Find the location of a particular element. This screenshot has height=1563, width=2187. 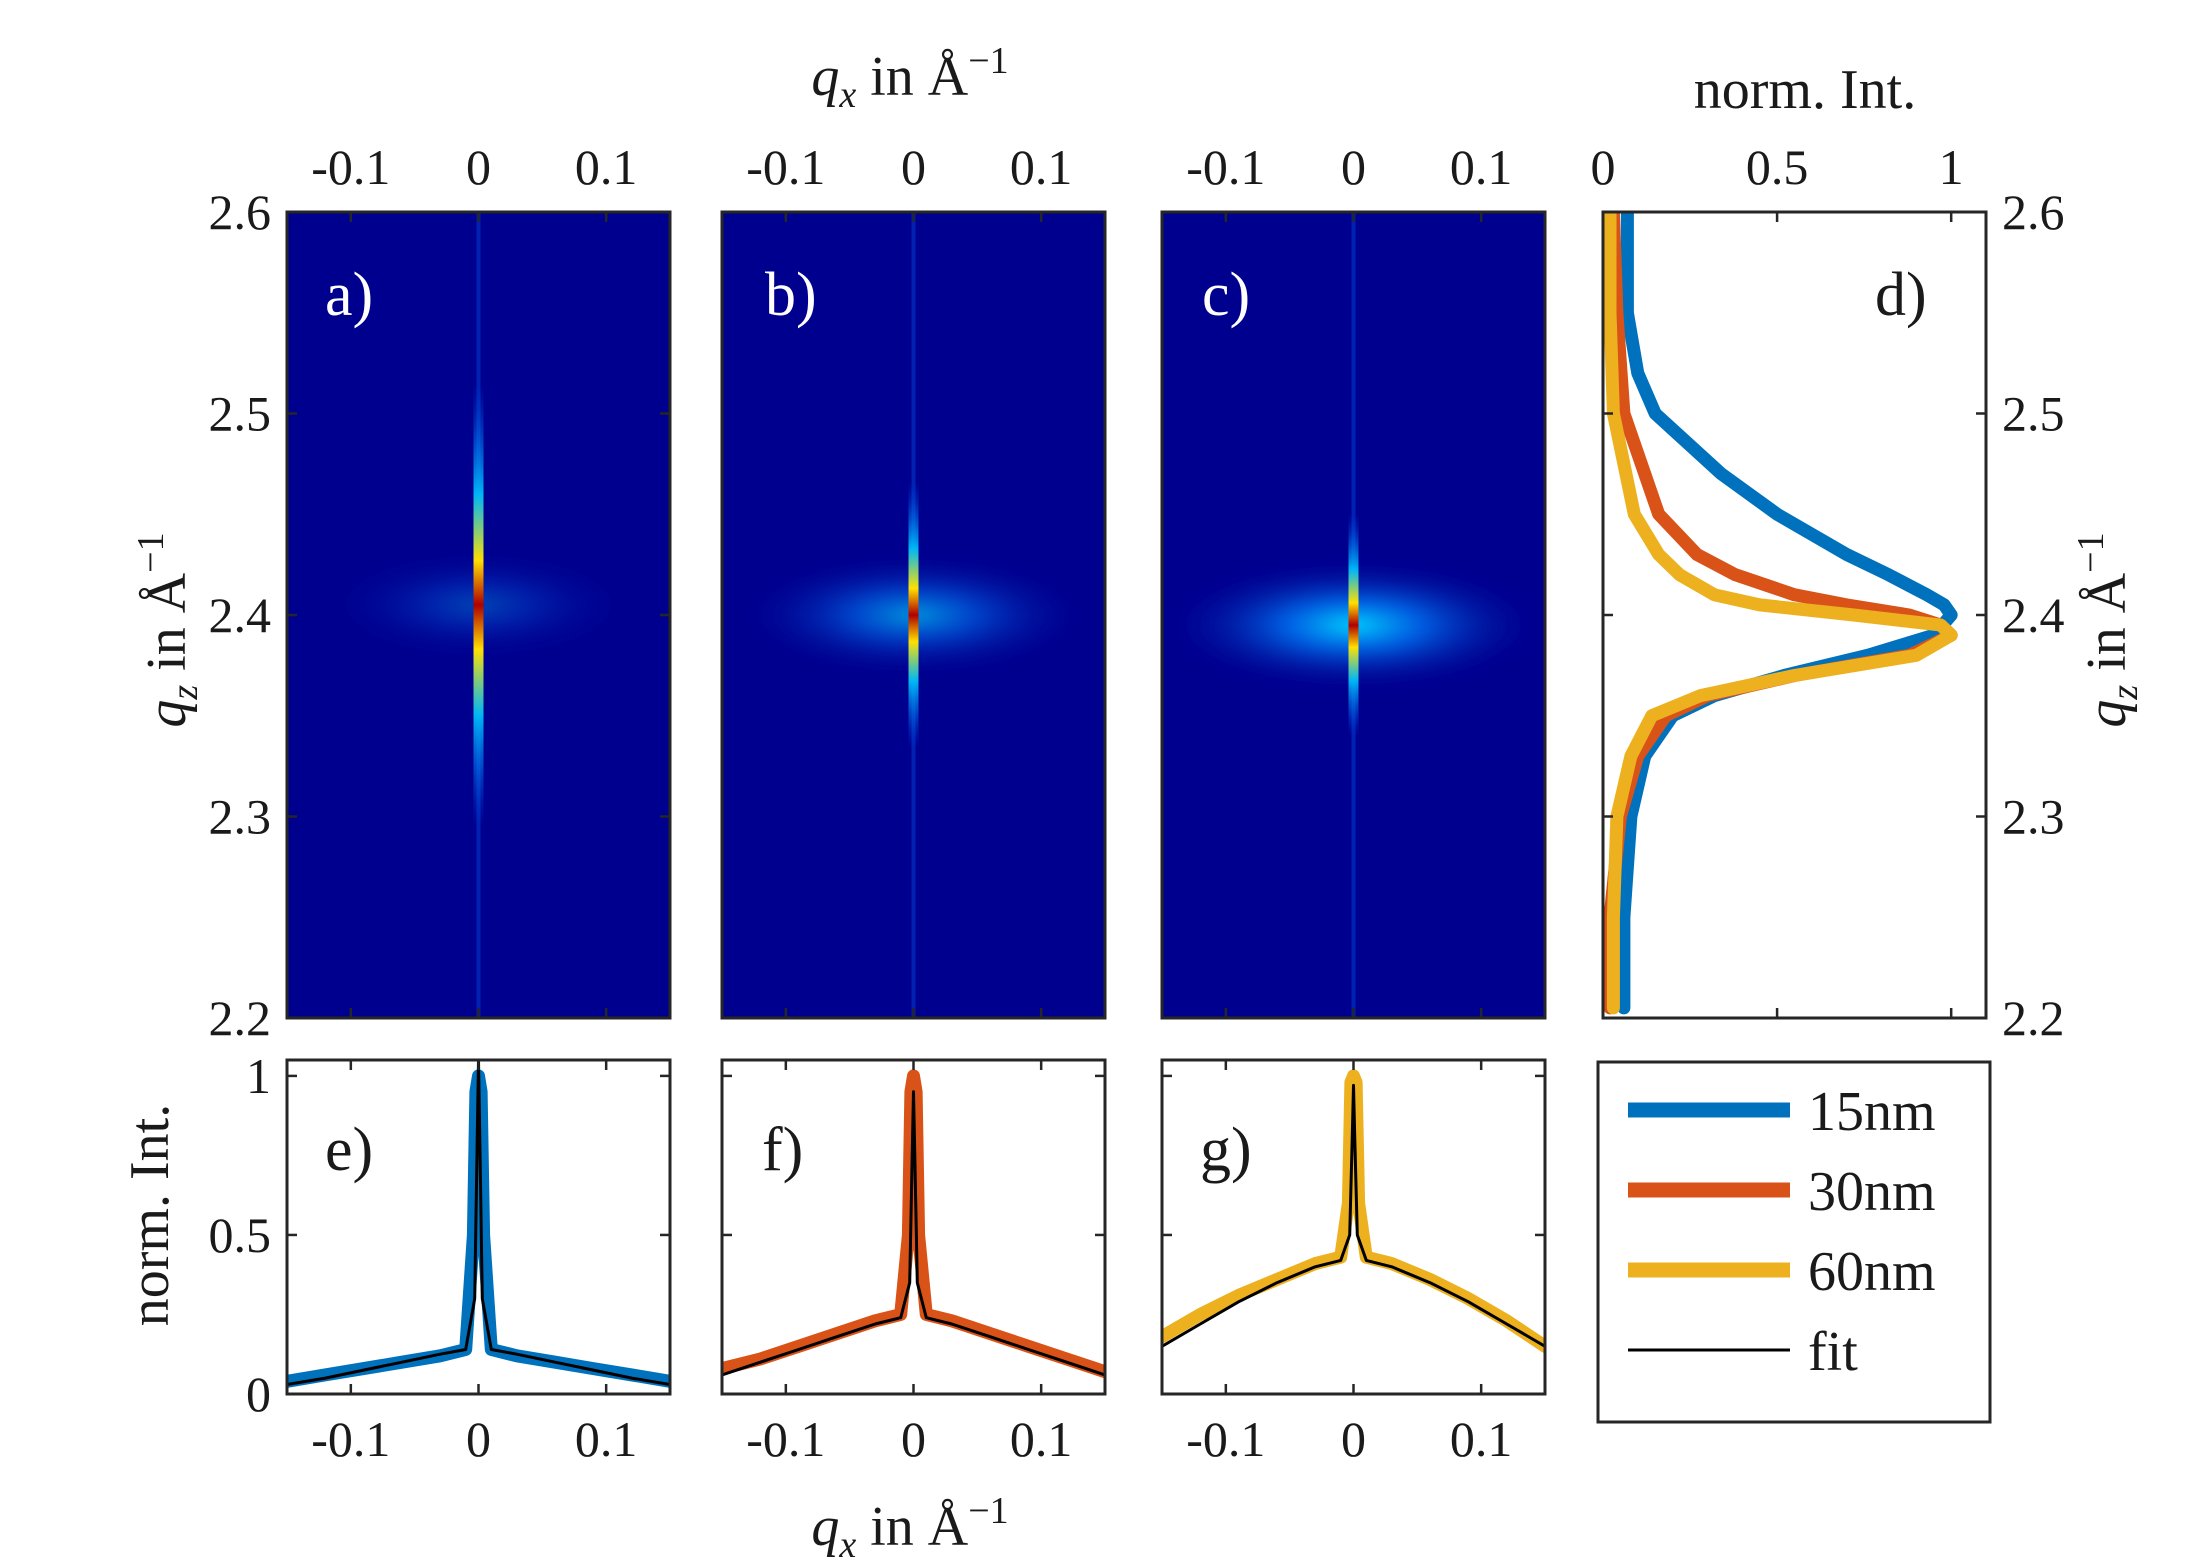

legend-label: fit is located at coordinates (1833, 1352).